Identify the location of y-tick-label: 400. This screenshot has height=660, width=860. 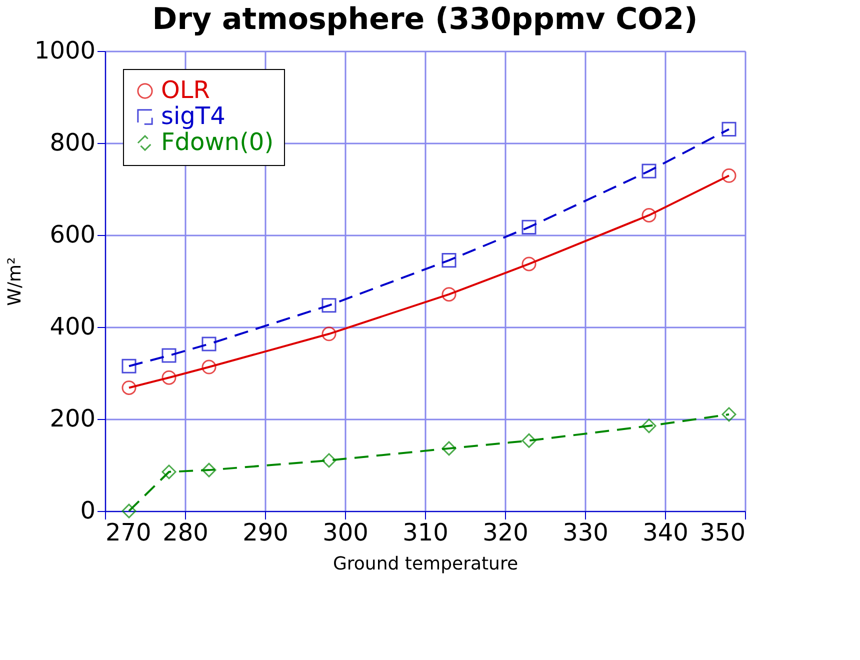
(73, 326).